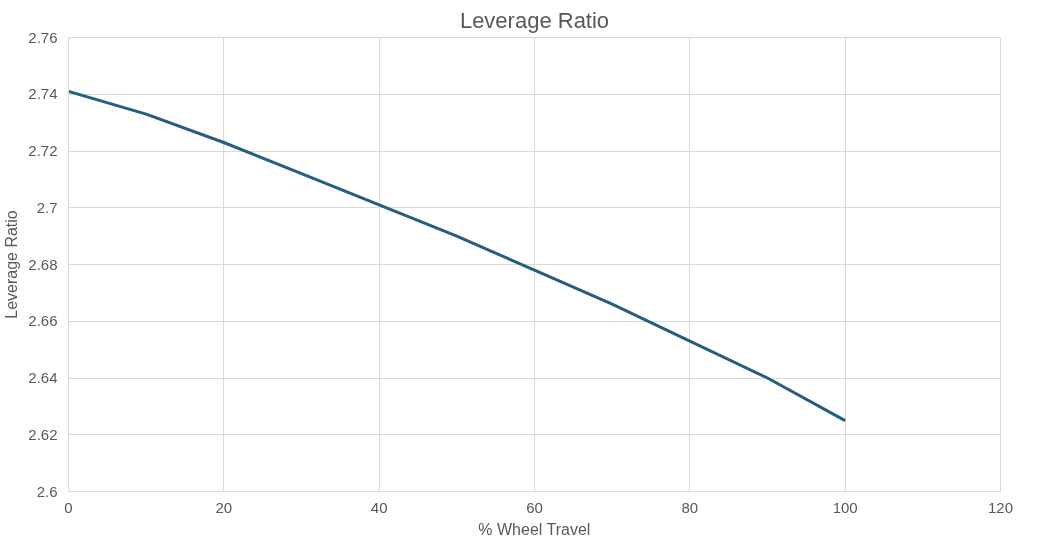  Describe the element at coordinates (534, 20) in the screenshot. I see `chart-title: Leverage Ratio` at that location.